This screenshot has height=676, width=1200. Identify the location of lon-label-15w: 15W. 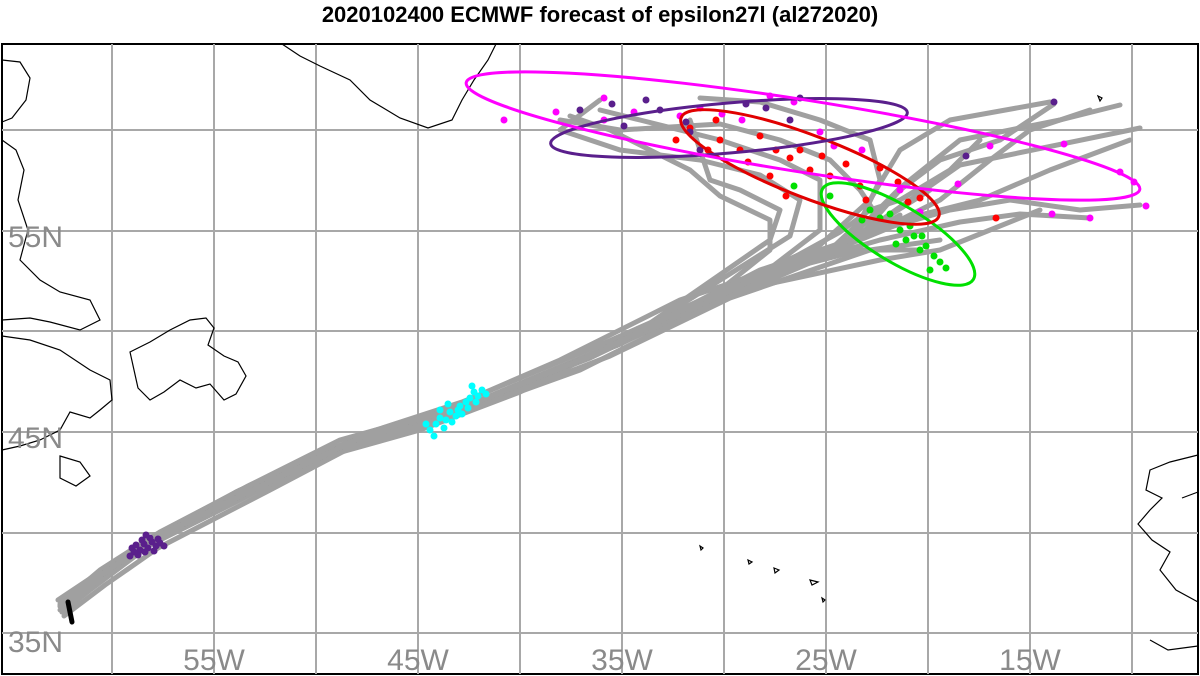
(1030, 660).